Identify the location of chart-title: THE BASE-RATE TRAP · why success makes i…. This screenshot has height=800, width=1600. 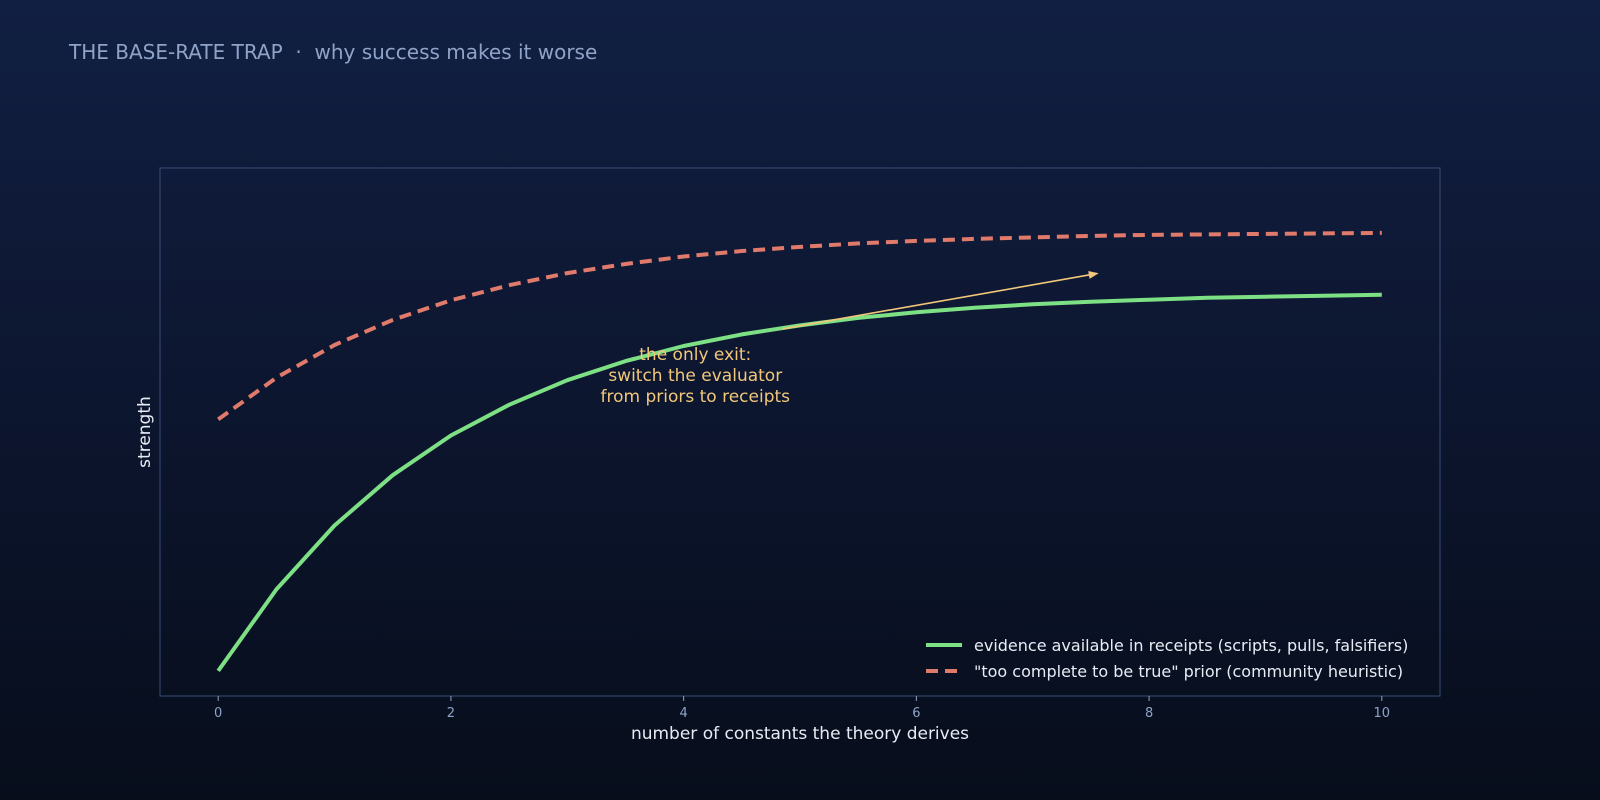
(333, 52).